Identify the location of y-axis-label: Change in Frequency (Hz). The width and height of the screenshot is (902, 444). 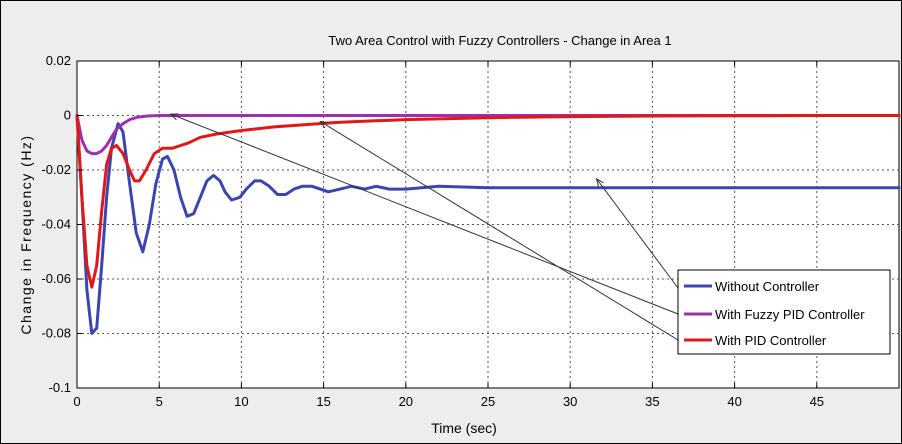
(26, 234).